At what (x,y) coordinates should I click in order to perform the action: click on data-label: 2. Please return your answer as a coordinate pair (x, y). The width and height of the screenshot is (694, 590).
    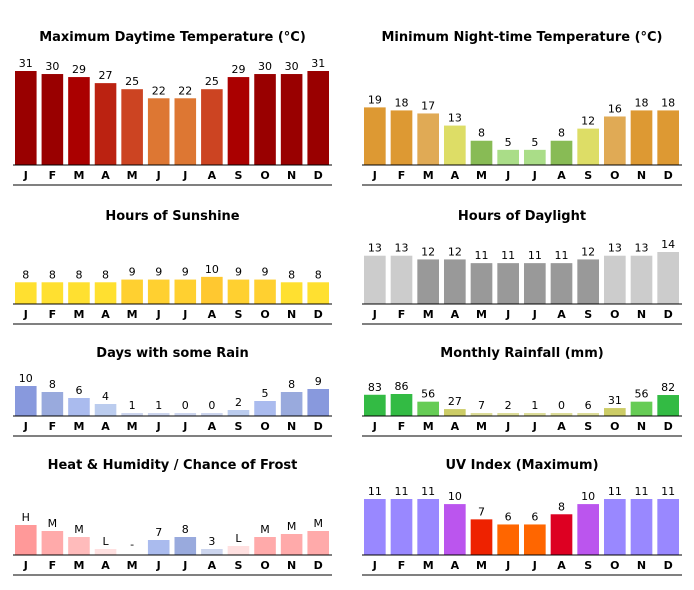
    Looking at the image, I should click on (508, 405).